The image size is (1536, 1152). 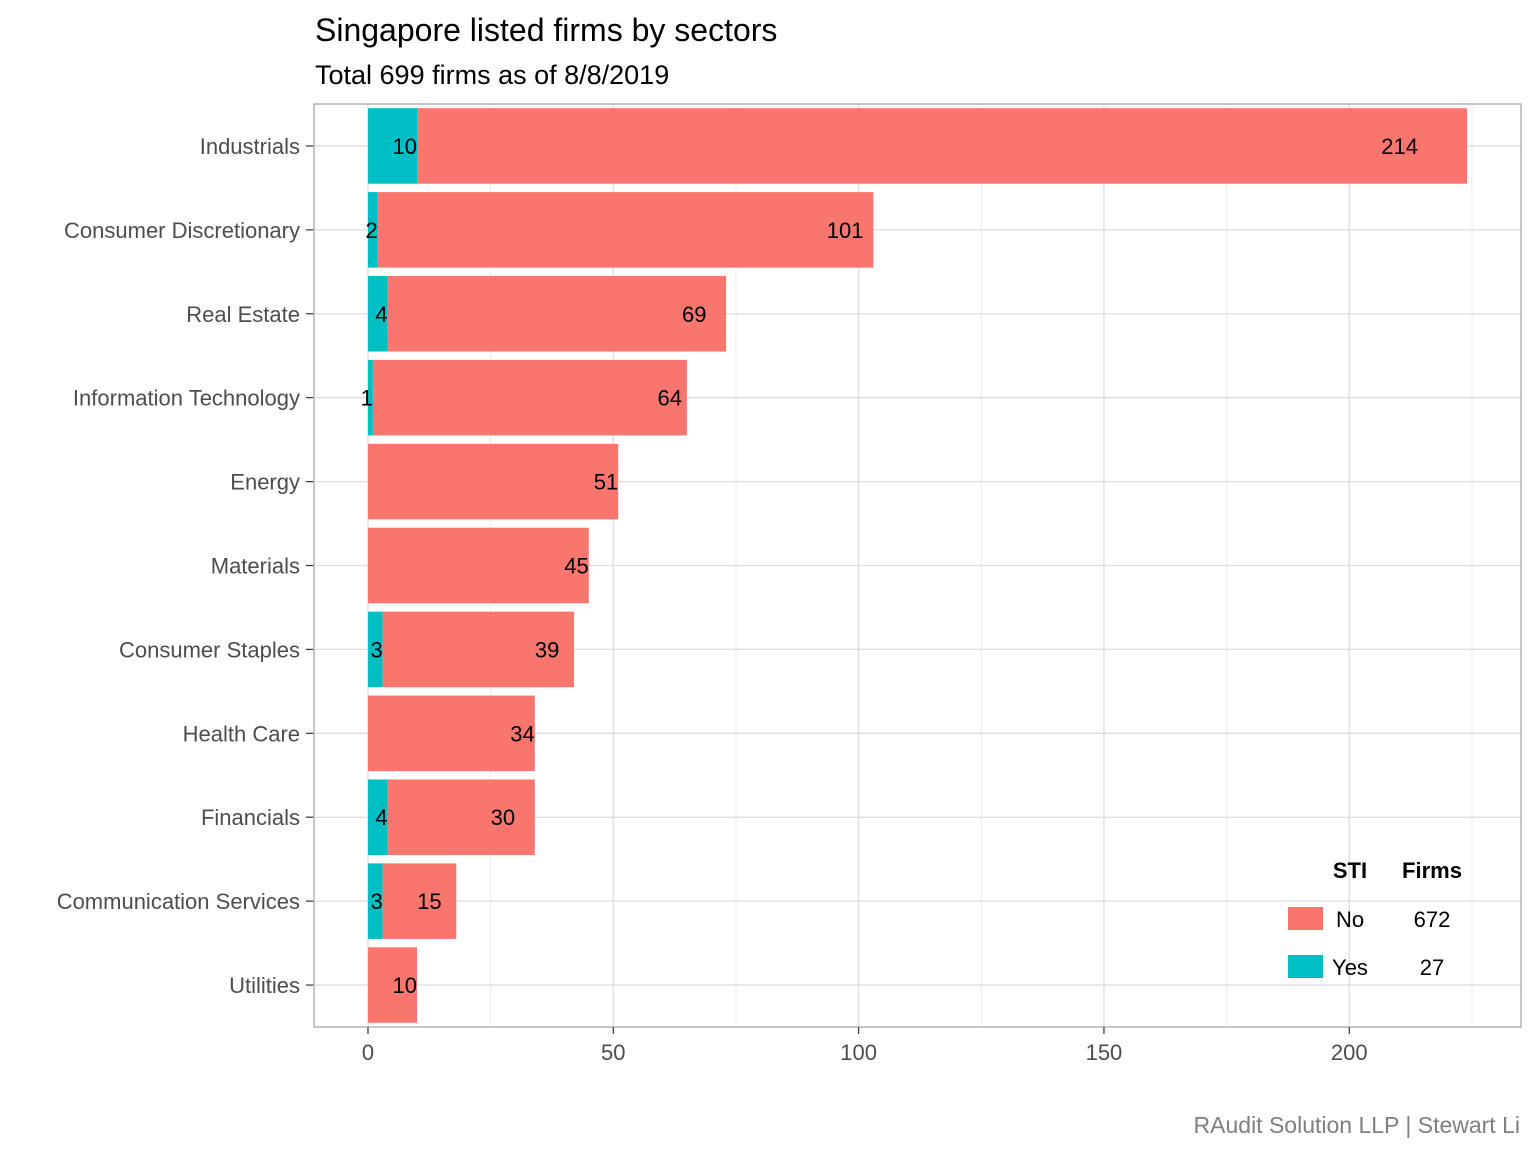 What do you see at coordinates (670, 398) in the screenshot?
I see `data-label-no: 64` at bounding box center [670, 398].